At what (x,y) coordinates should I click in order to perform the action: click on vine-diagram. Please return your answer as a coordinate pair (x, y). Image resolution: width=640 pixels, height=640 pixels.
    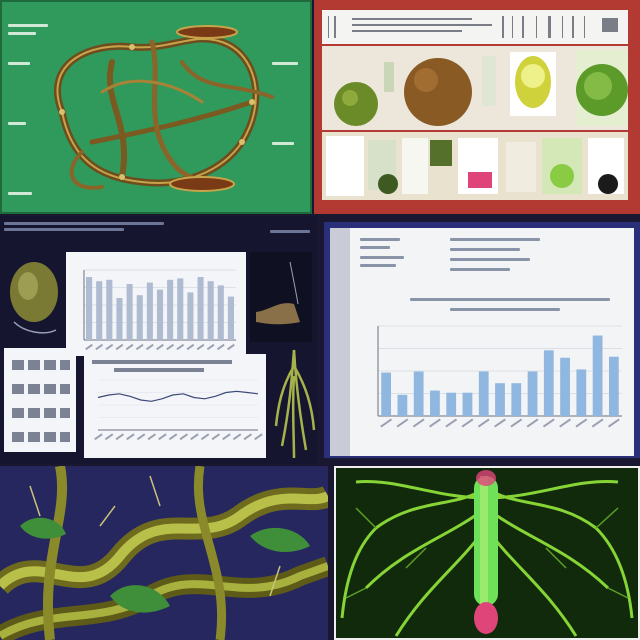
    Looking at the image, I should click on (163, 108).